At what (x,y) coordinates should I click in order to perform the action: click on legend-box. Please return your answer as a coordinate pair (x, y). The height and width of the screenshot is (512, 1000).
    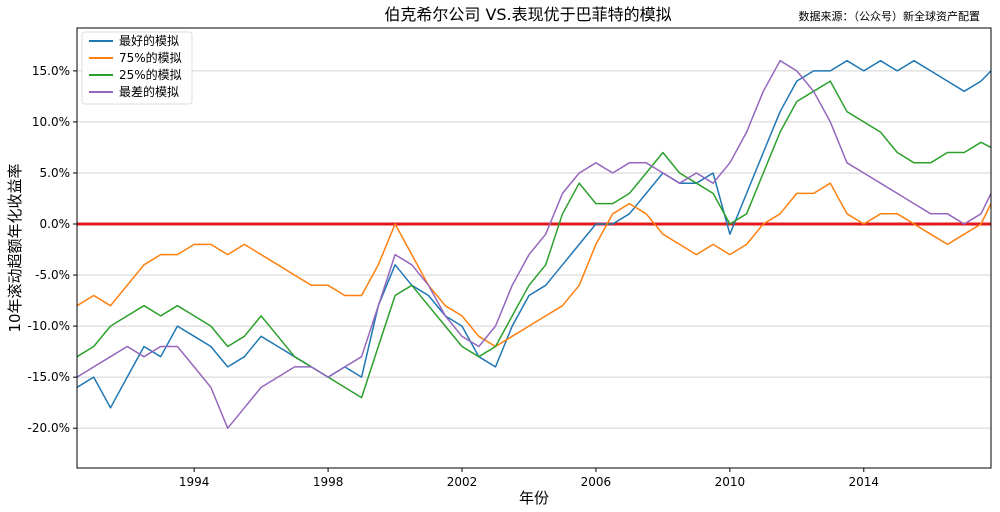
    Looking at the image, I should click on (137, 68).